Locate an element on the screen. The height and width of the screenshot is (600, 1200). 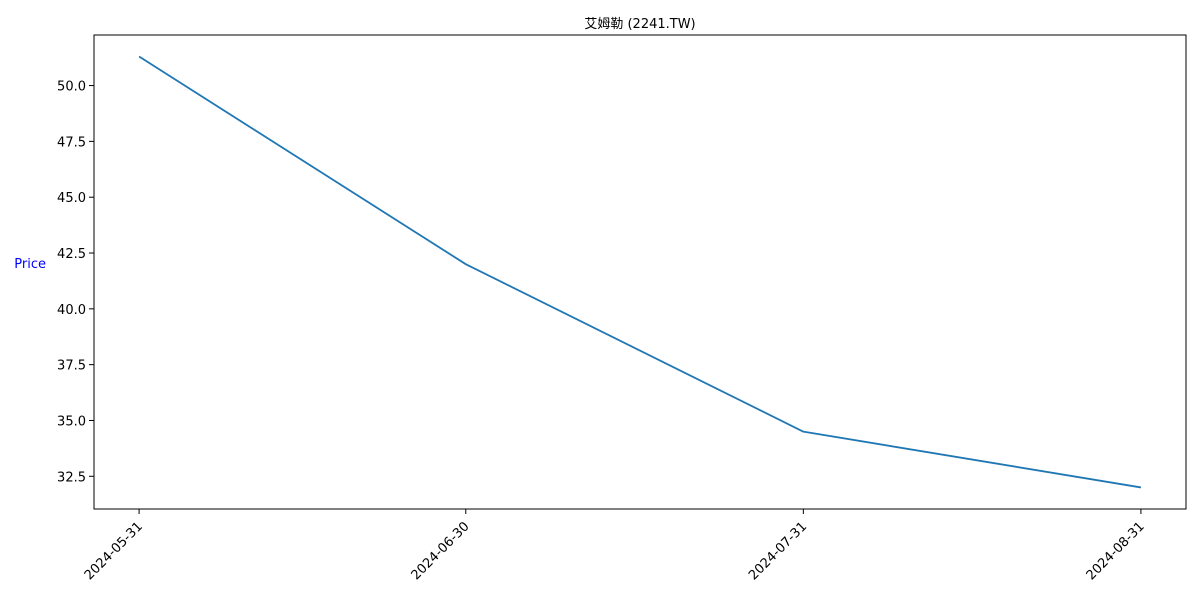
x-tick-label: 2024-07-31 is located at coordinates (778, 551).